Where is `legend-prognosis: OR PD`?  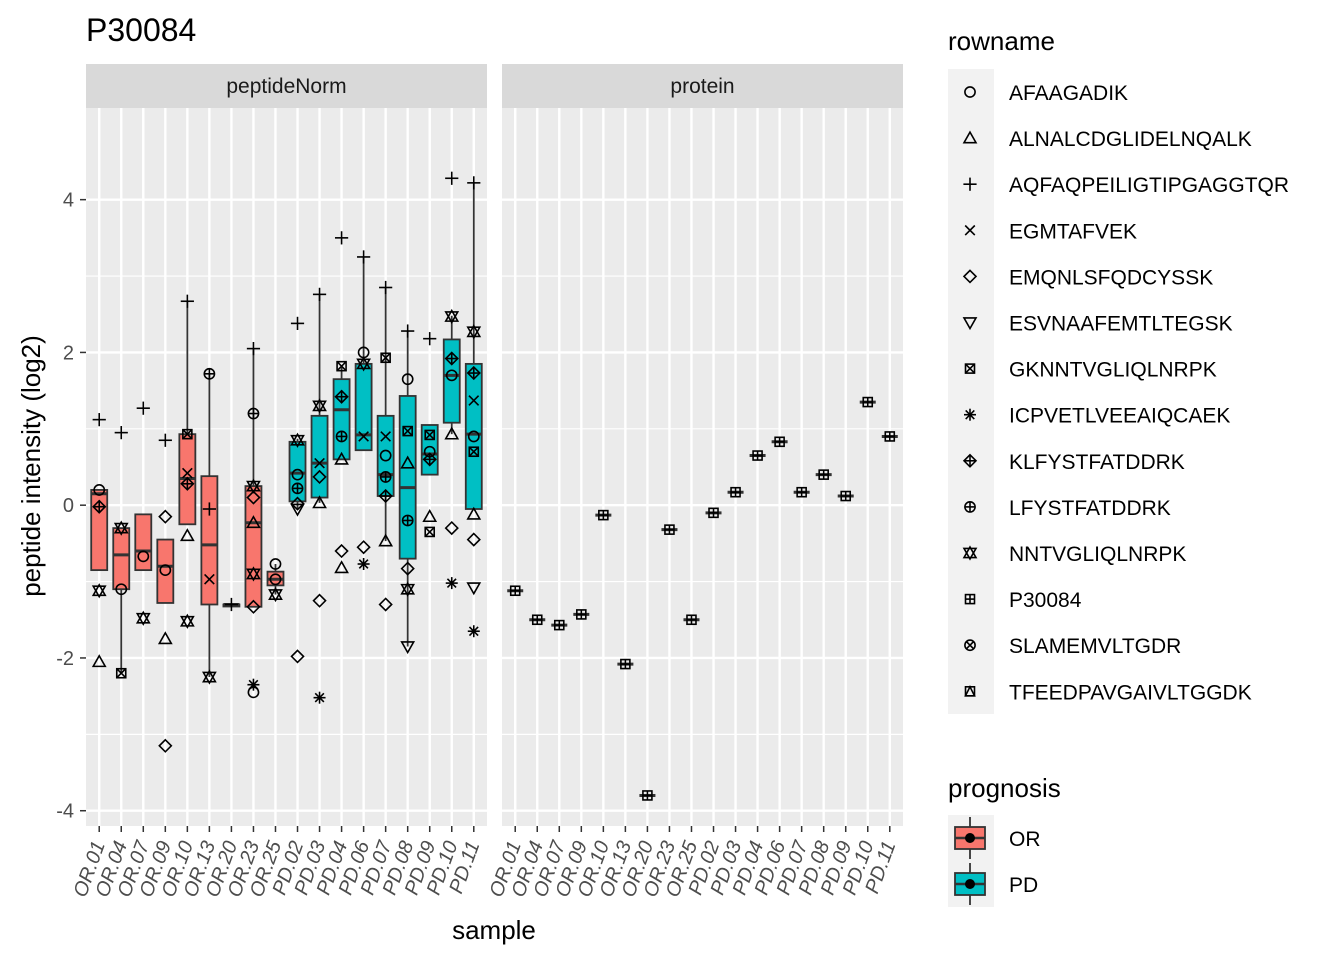 legend-prognosis: OR PD is located at coordinates (994, 861).